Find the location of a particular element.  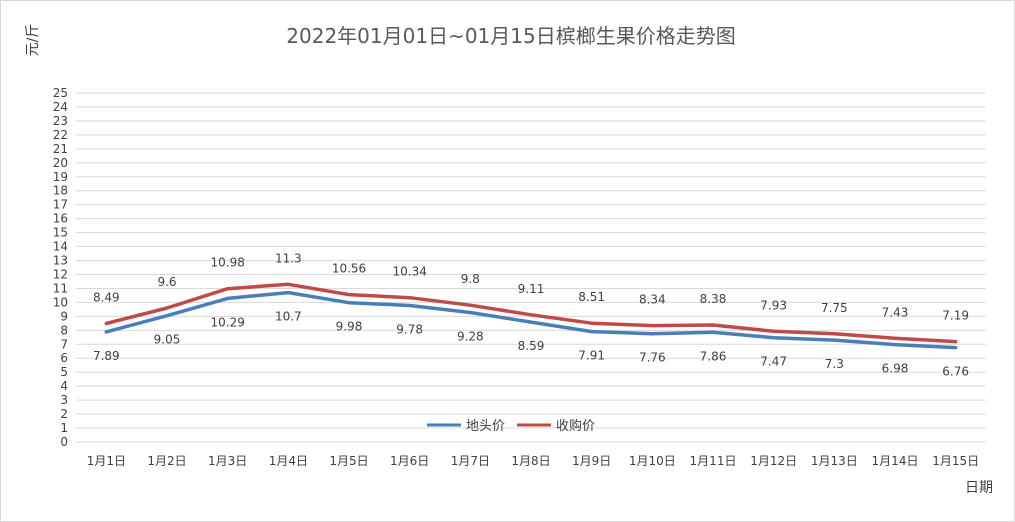

y-tick-label: 3 is located at coordinates (64, 400).